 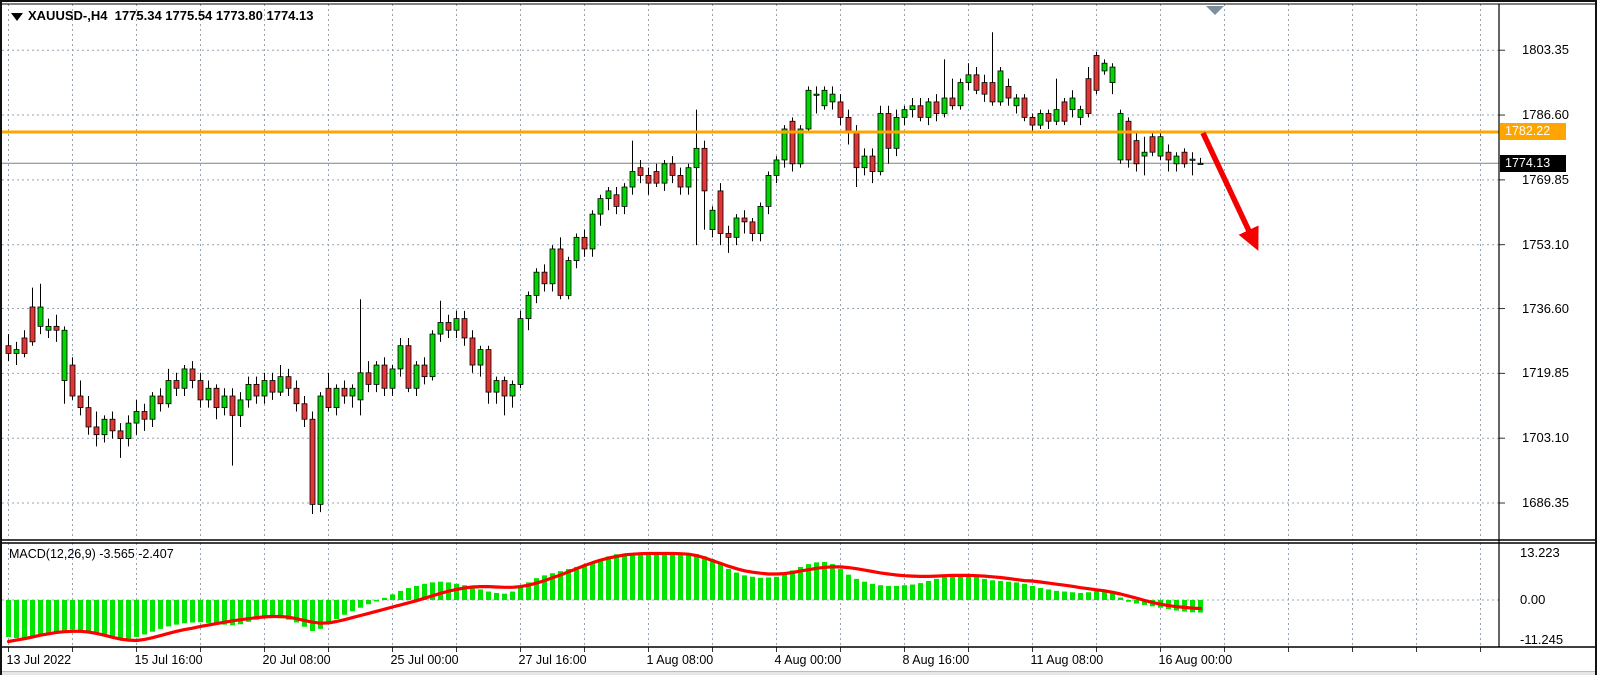 I want to click on current-price-badge: 1774.13, so click(x=1533, y=163).